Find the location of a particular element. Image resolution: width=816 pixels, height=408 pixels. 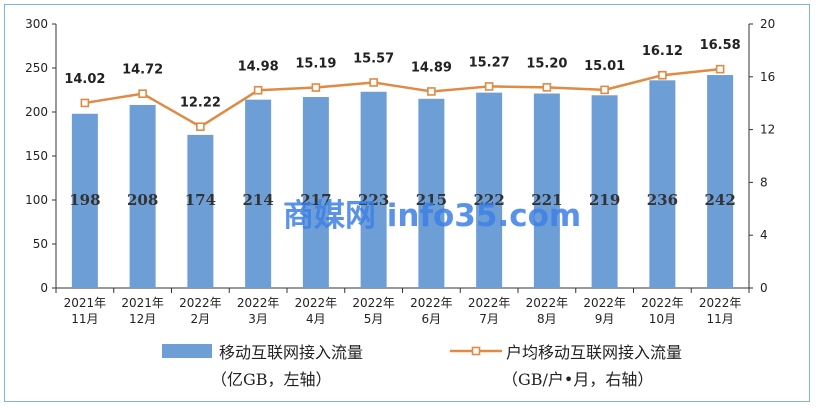

legend-bar-swatch is located at coordinates (187, 351).